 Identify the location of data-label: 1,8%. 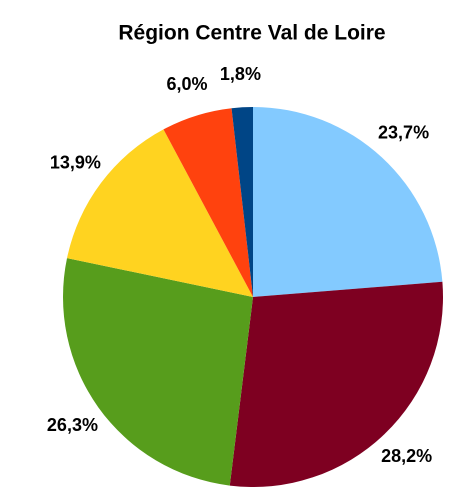
(240, 74).